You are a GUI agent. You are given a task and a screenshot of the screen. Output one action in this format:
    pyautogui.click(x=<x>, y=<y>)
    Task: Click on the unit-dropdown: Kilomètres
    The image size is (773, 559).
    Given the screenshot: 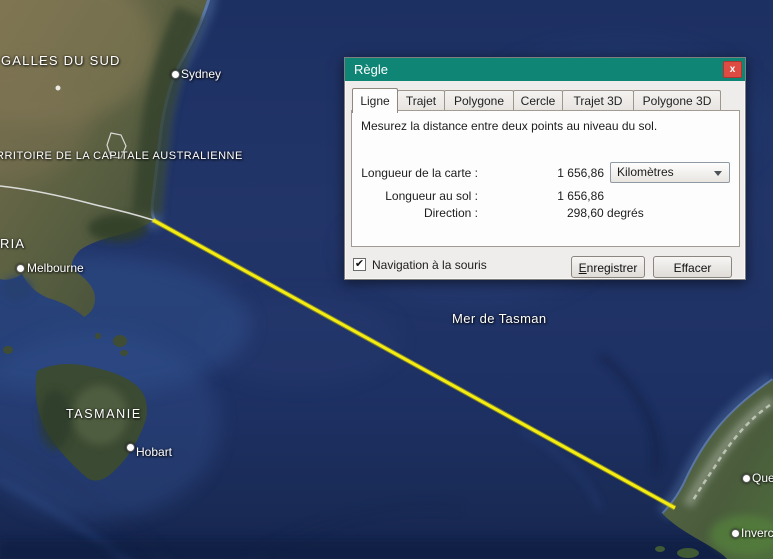 What is the action you would take?
    pyautogui.click(x=670, y=172)
    